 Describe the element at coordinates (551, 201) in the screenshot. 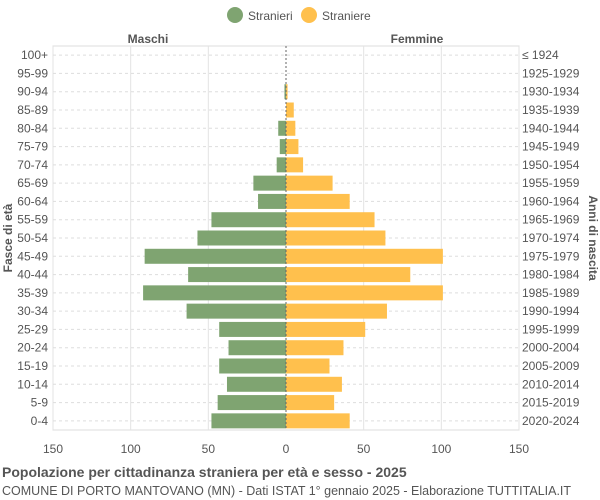

I see `birth-year-label: 1960-1964` at that location.